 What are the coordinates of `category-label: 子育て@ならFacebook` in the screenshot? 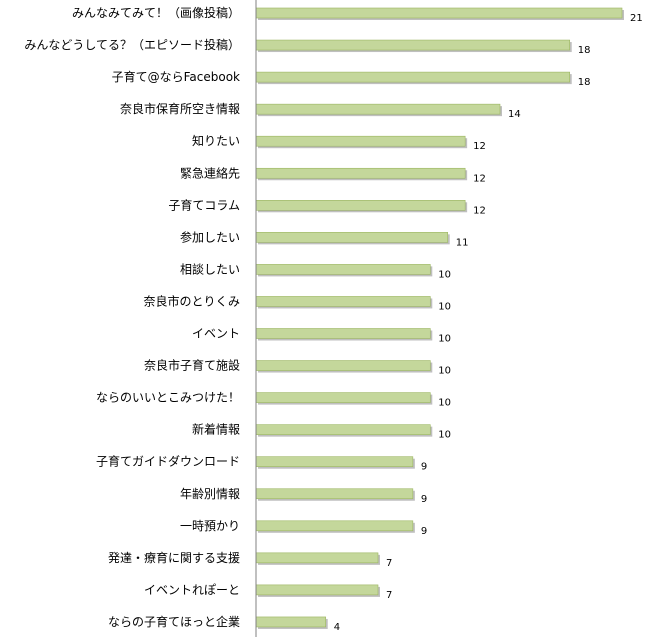 It's located at (176, 76).